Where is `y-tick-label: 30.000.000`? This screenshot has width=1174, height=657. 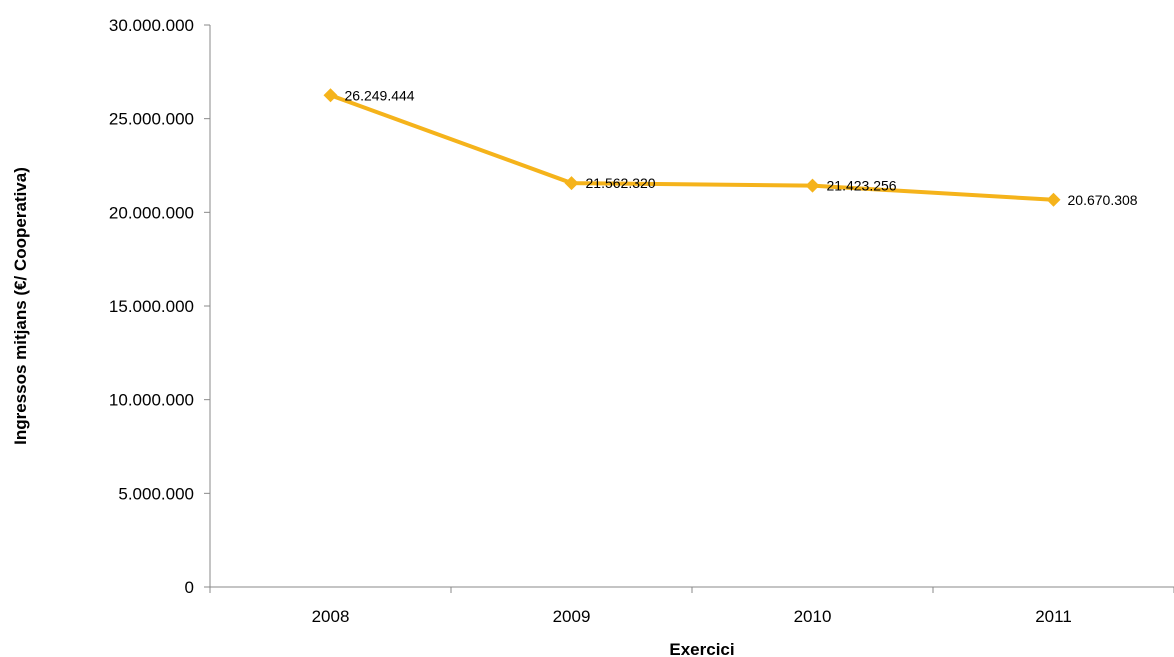 y-tick-label: 30.000.000 is located at coordinates (151, 25).